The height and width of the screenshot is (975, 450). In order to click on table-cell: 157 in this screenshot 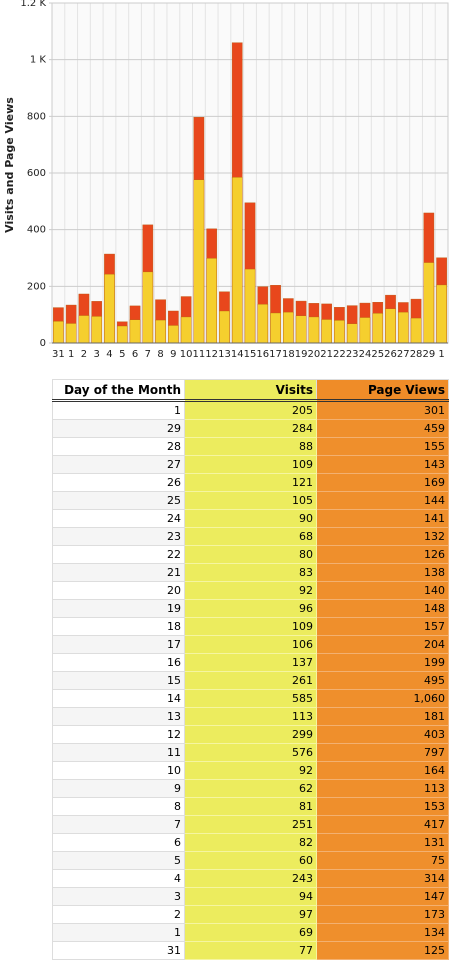, I will do `click(382, 626)`.